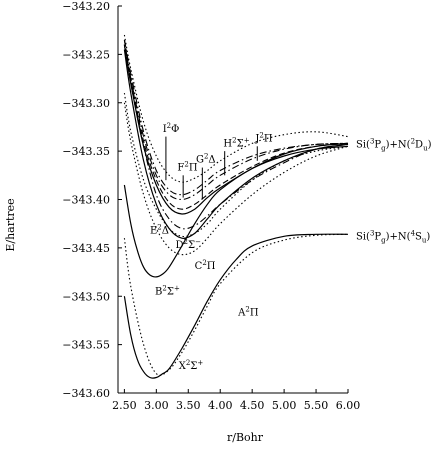 The width and height of the screenshot is (440, 449). Describe the element at coordinates (86, 248) in the screenshot. I see `y-tick-label: −343.45` at that location.